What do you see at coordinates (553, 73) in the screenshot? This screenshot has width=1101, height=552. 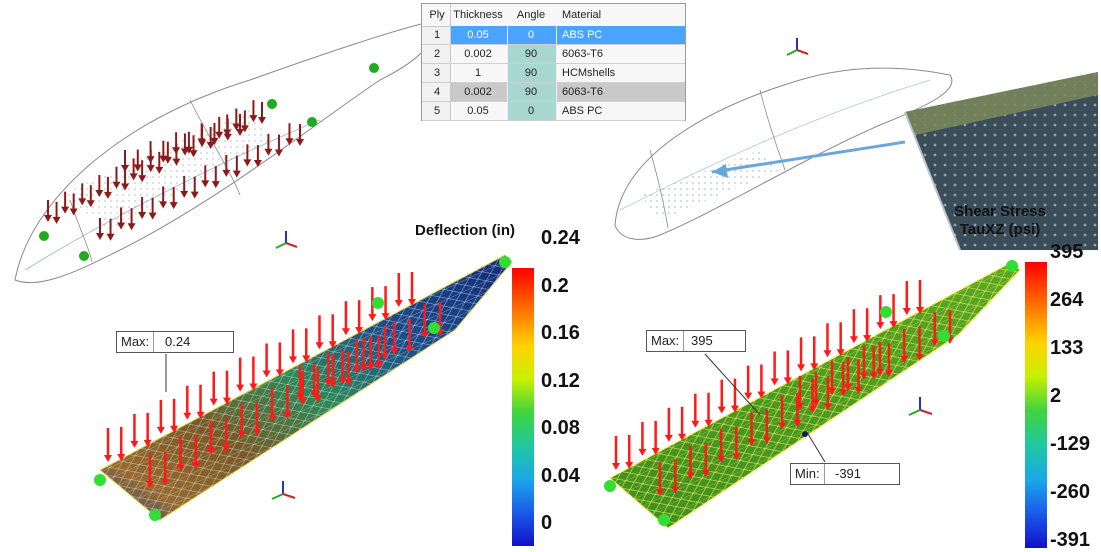 I see `table-row: 3 1 90 HCMshells` at bounding box center [553, 73].